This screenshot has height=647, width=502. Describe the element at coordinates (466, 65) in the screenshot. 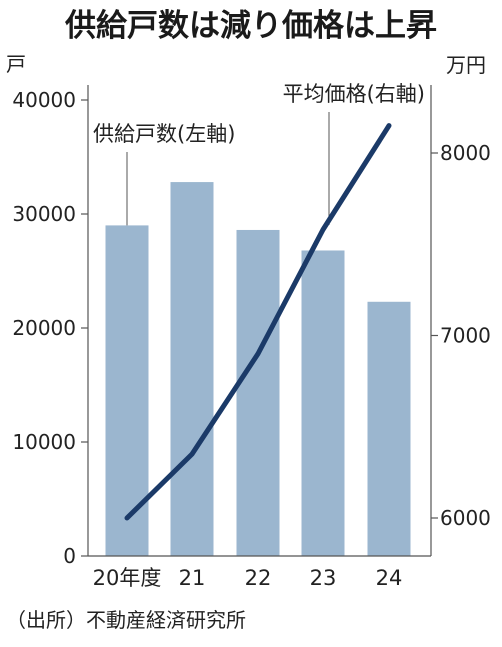

I see `right-axis-unit: 万円` at that location.